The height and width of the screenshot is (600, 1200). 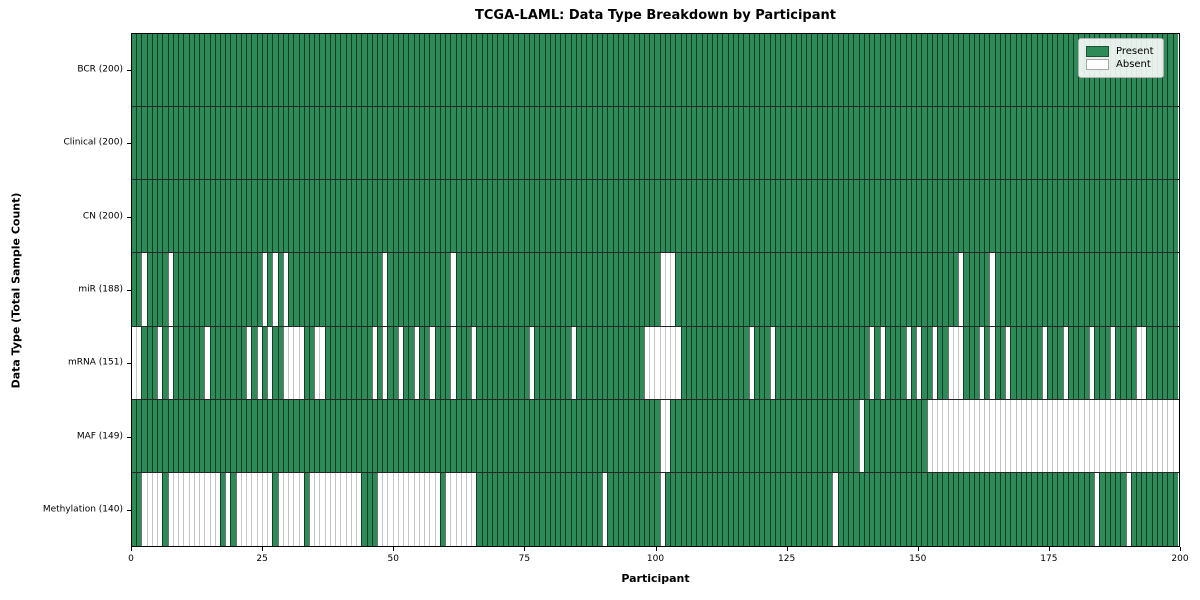 What do you see at coordinates (1097, 51) in the screenshot?
I see `legend-present-swatch` at bounding box center [1097, 51].